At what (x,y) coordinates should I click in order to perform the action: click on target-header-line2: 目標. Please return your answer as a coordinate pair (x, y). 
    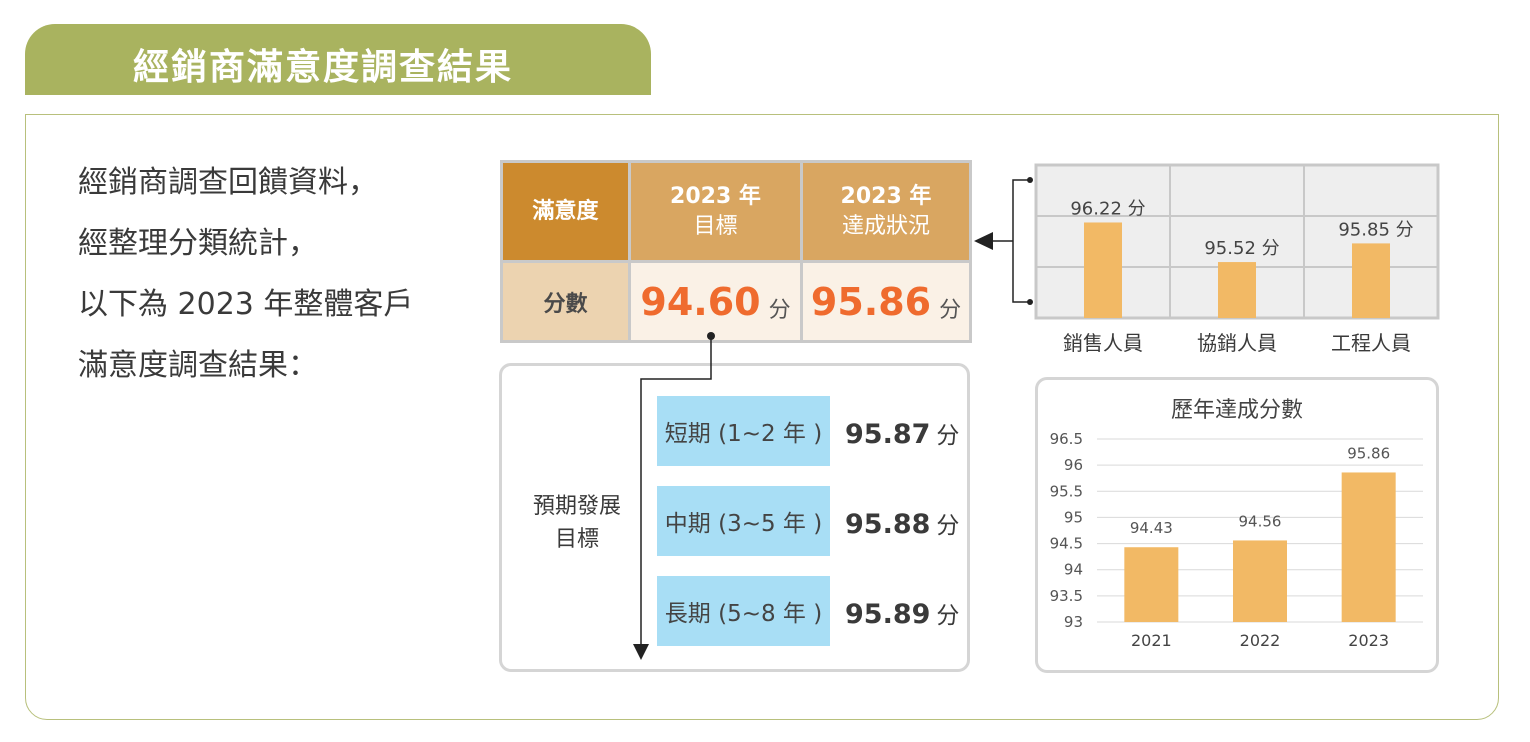
    Looking at the image, I should click on (715, 226).